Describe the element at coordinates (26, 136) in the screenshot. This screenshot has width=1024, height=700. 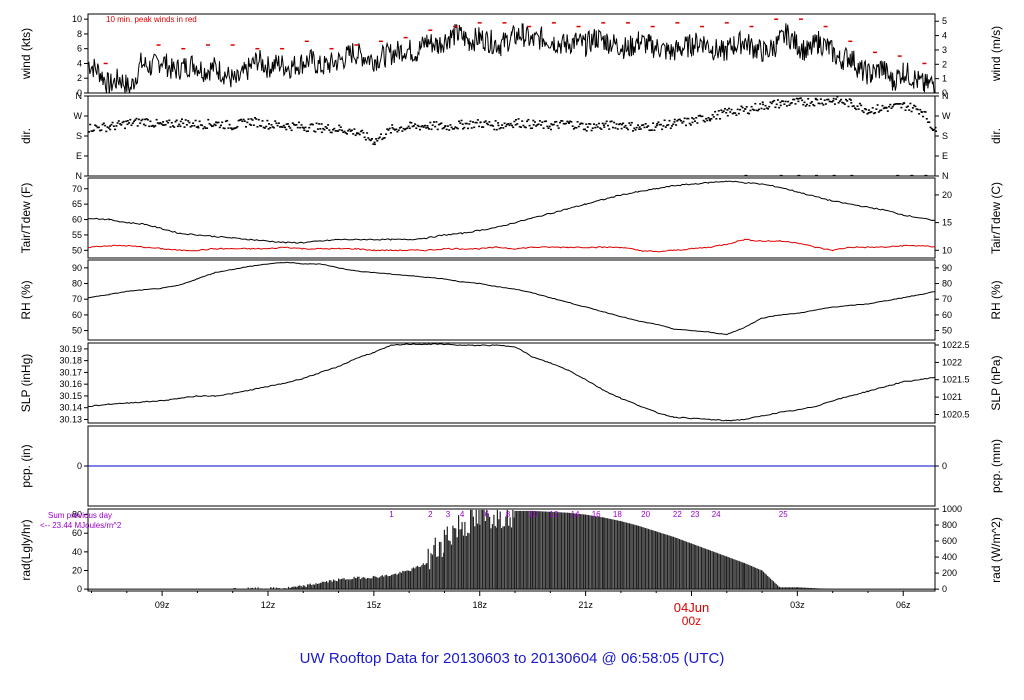
I see `y-axis-label: dir.` at that location.